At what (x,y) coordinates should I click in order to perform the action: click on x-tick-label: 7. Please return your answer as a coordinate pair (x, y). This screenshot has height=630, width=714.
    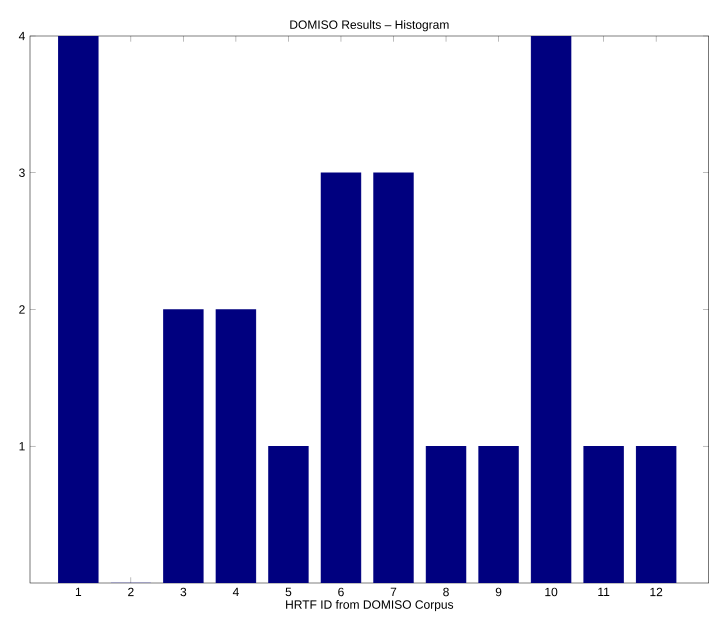
    Looking at the image, I should click on (393, 592).